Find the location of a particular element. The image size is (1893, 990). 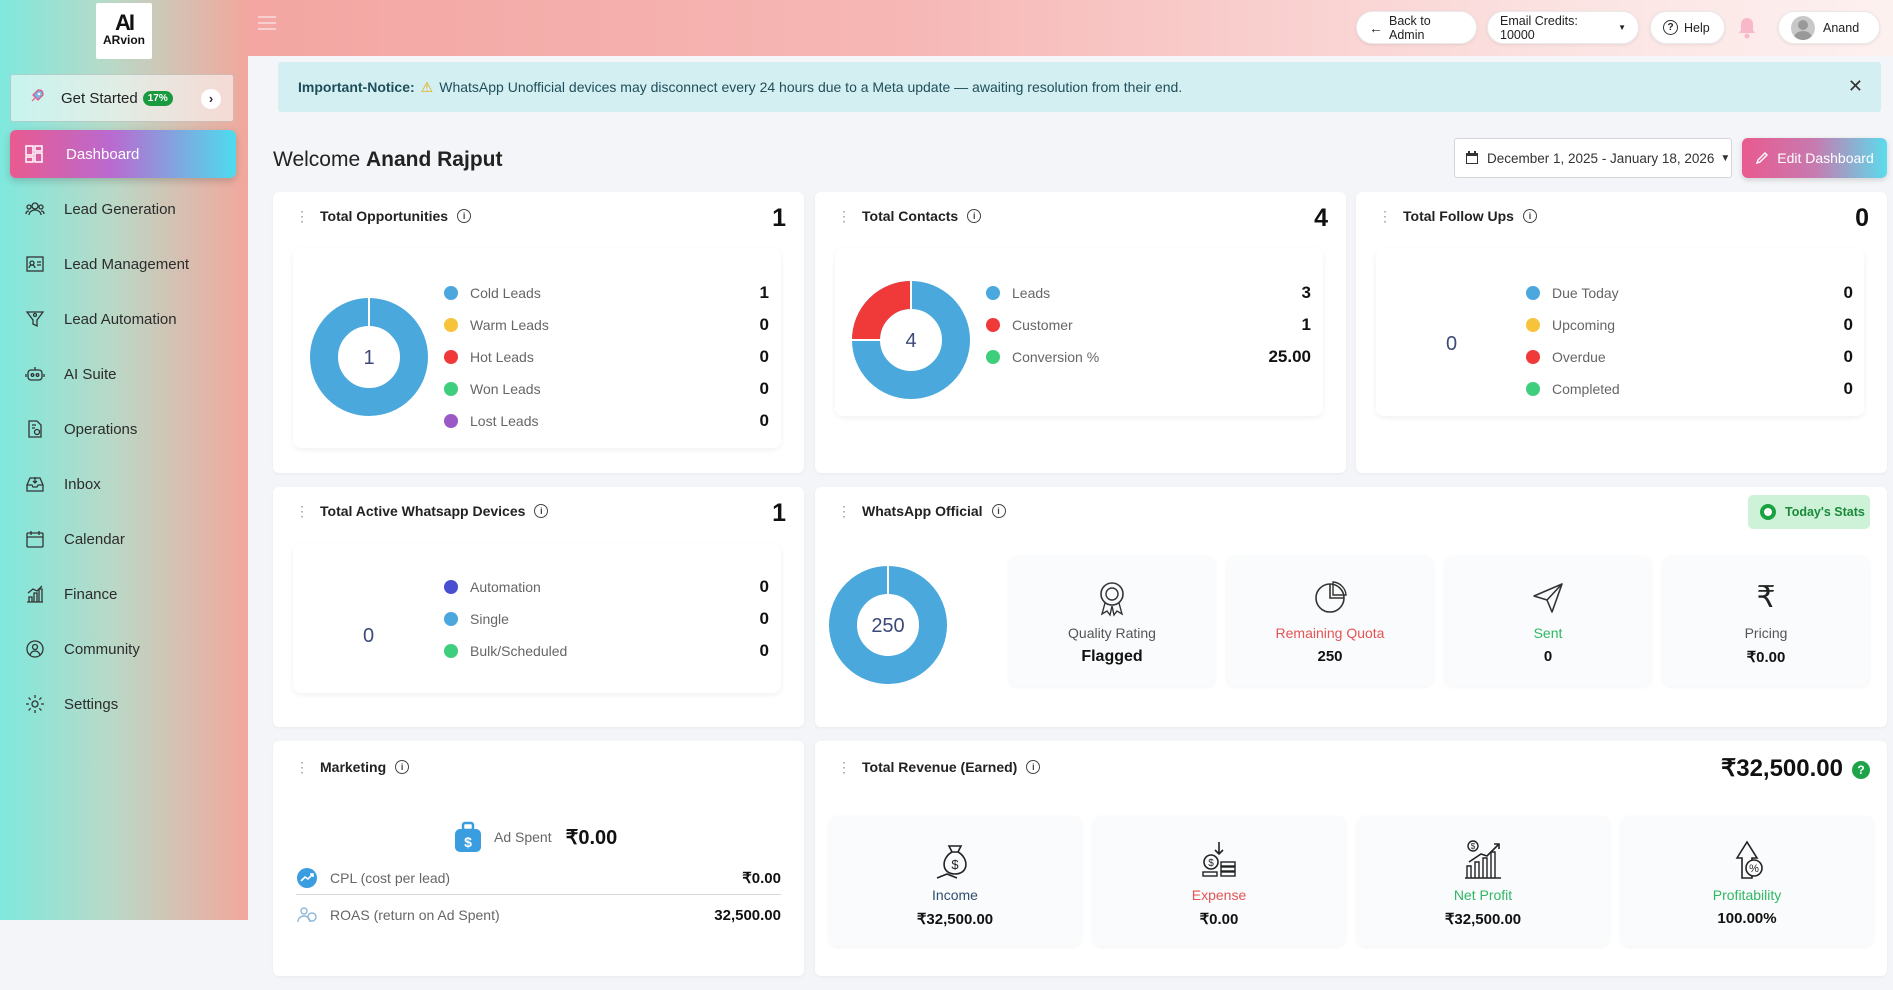

brand-logo: AI ARvion is located at coordinates (124, 31).